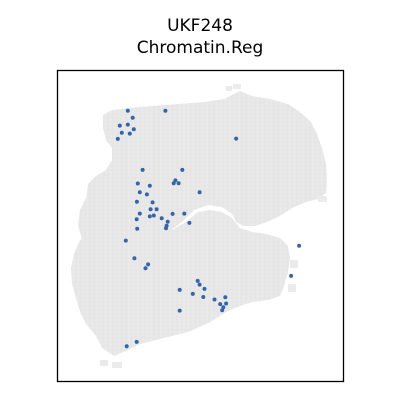 This screenshot has width=400, height=400. What do you see at coordinates (200, 26) in the screenshot?
I see `chart-title-line-1: UKF248` at bounding box center [200, 26].